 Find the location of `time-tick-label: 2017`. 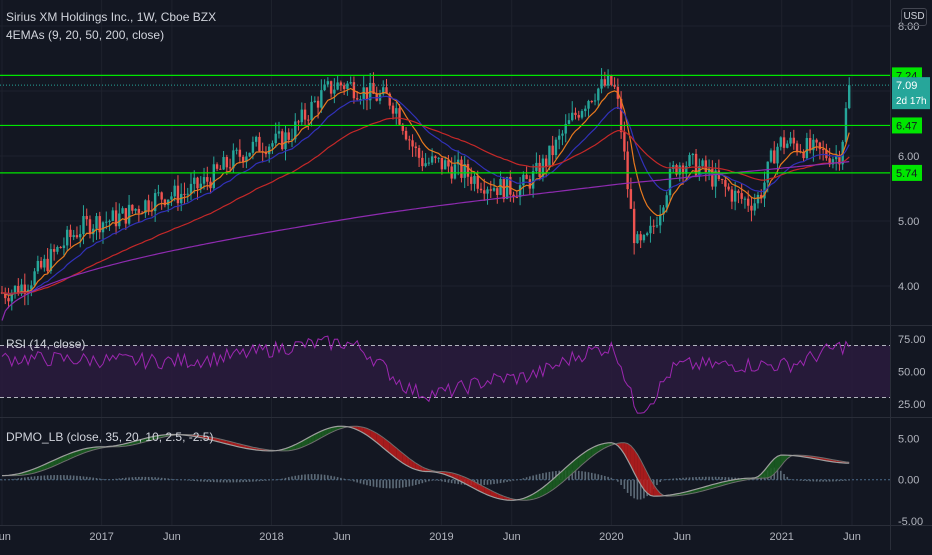

time-tick-label: 2017 is located at coordinates (101, 537).